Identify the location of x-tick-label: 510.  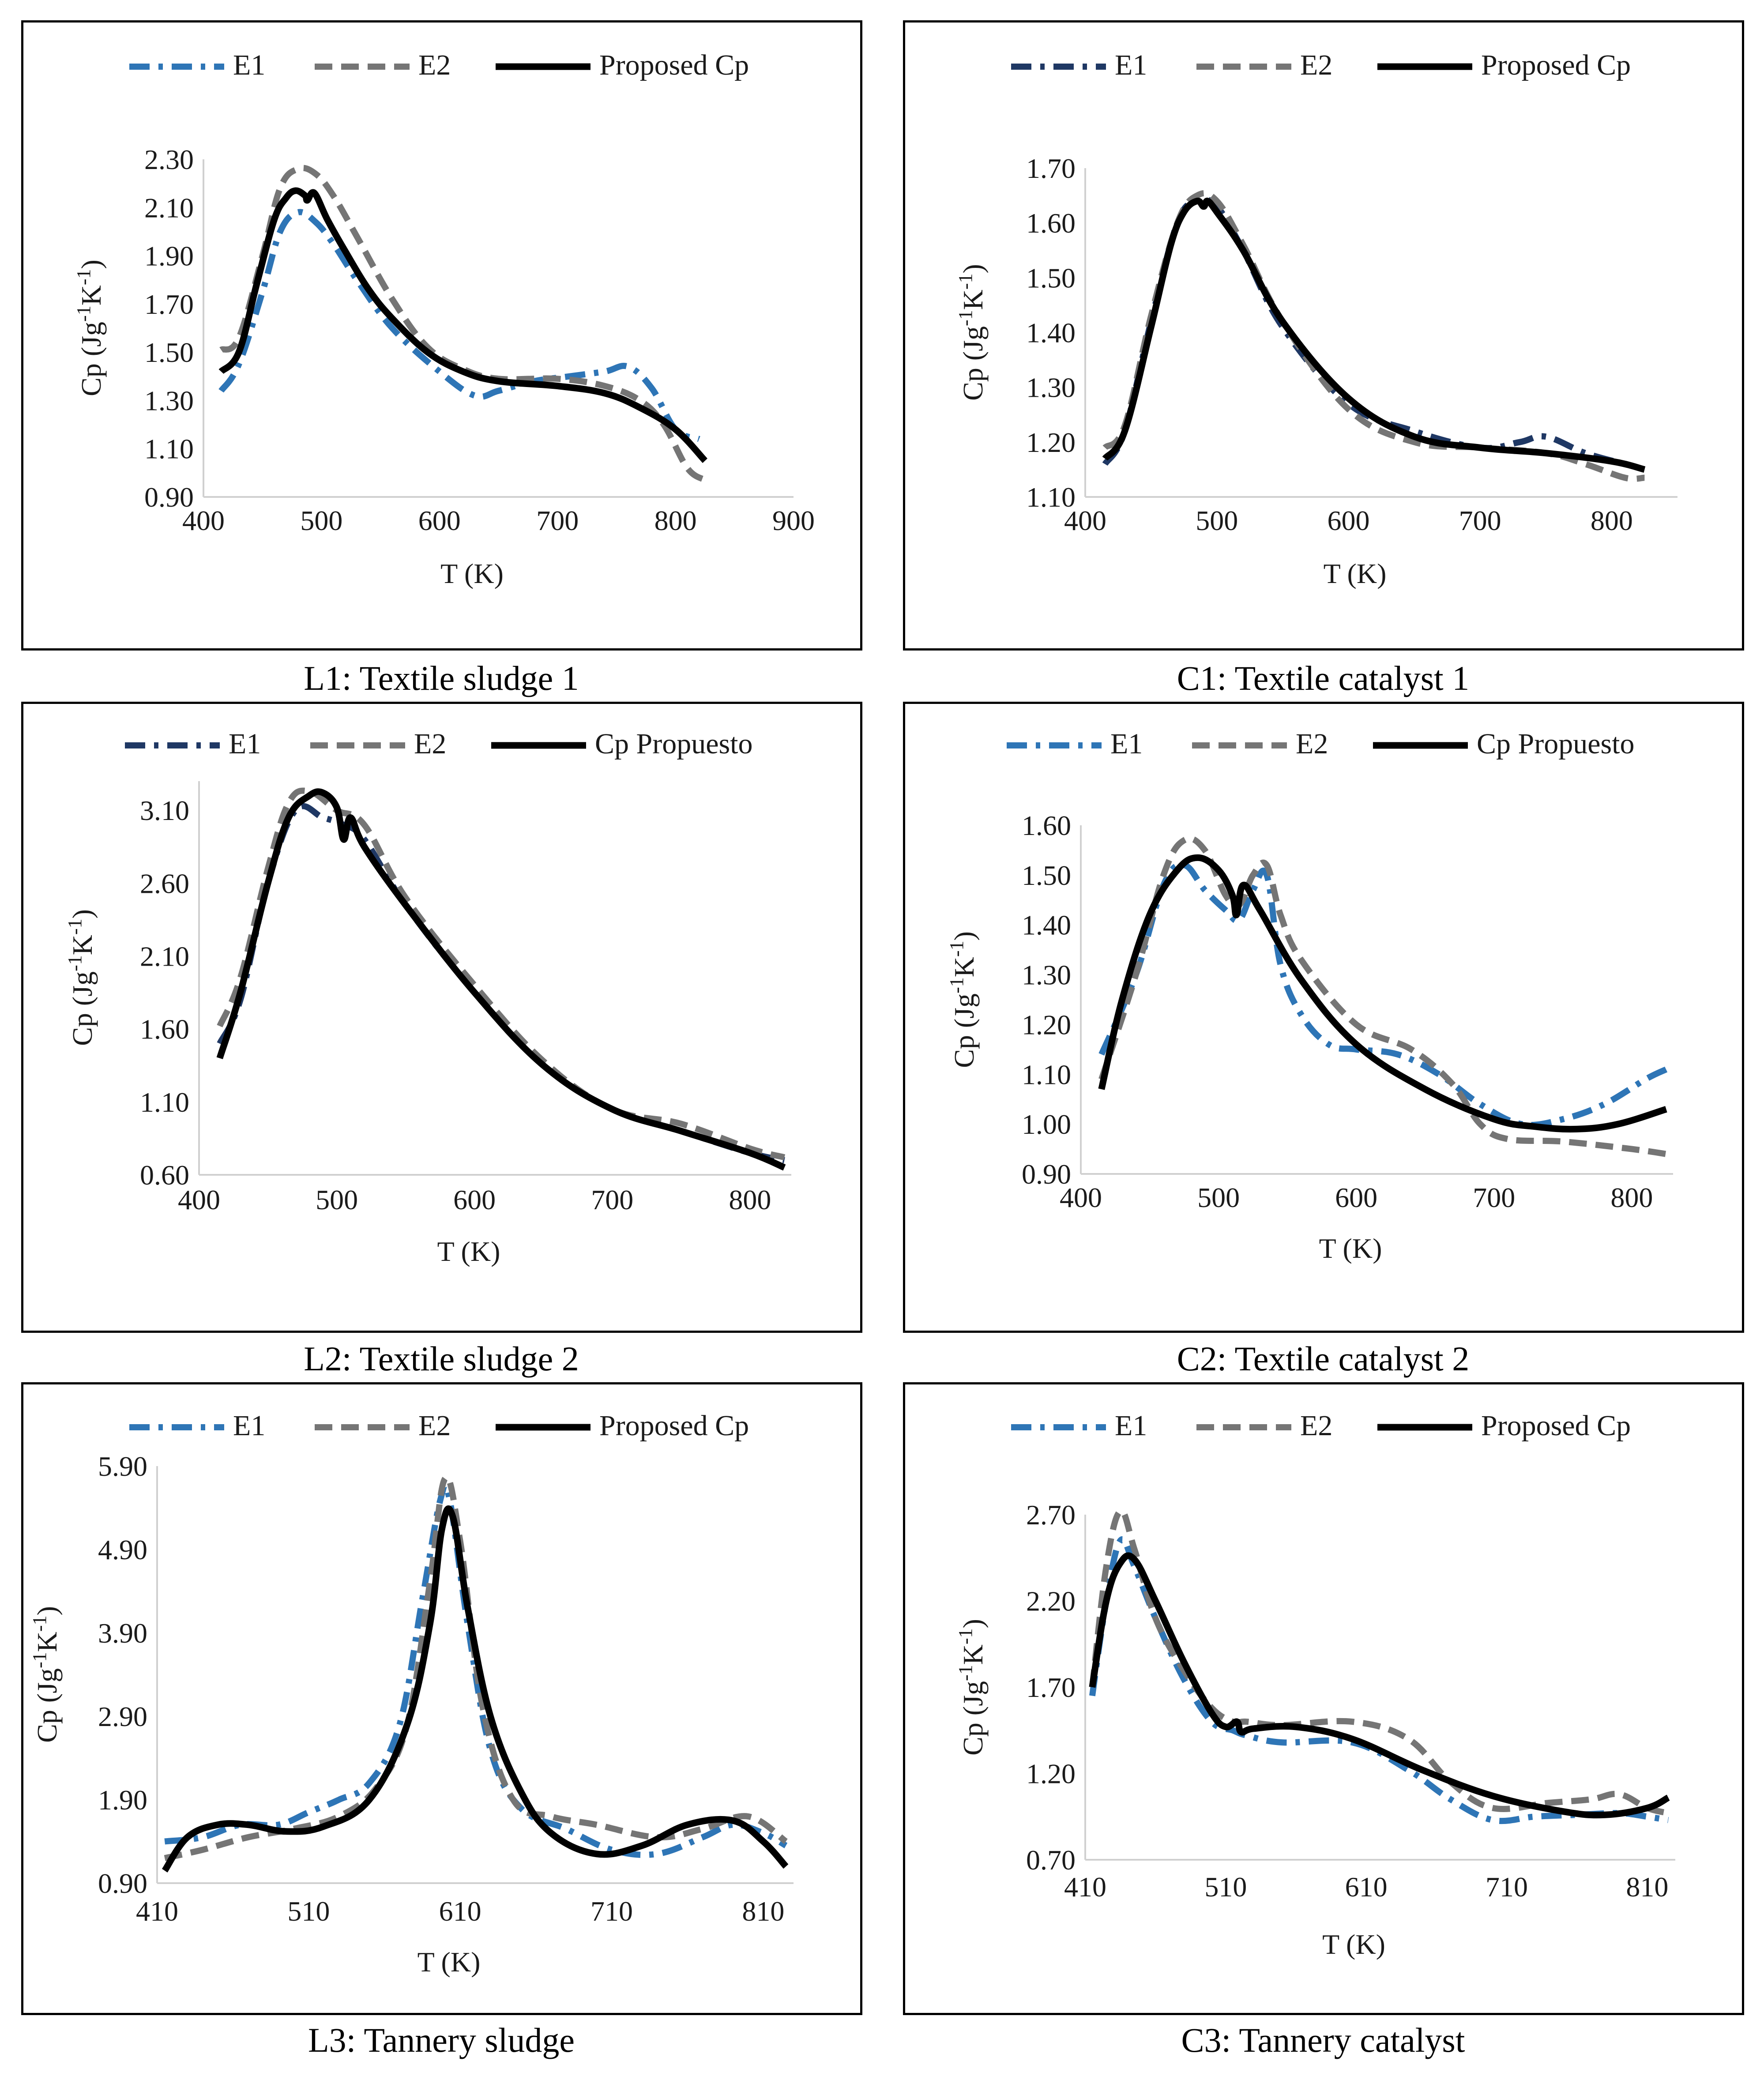
(1225, 1887).